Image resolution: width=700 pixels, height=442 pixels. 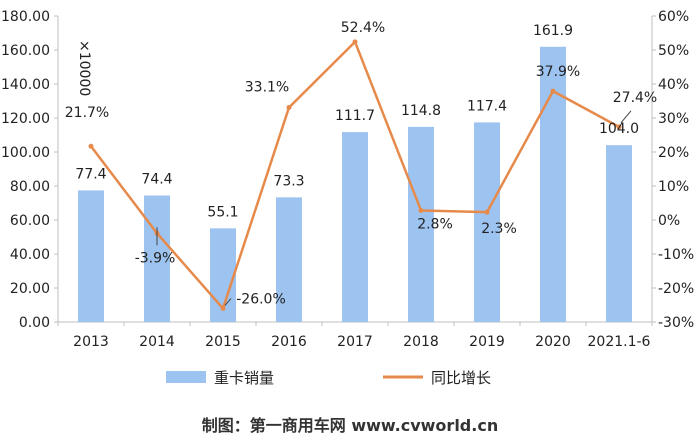 What do you see at coordinates (676, 323) in the screenshot?
I see `right-axis-tick-label: -30%` at bounding box center [676, 323].